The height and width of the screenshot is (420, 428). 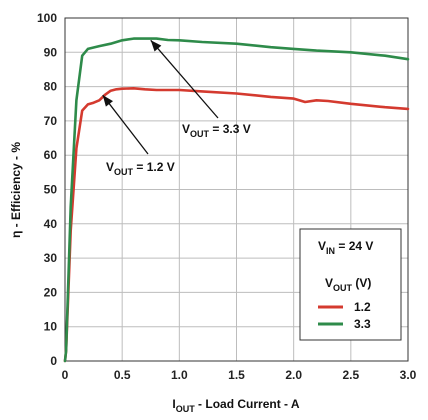 I want to click on y-tick-label: 90, so click(x=51, y=52).